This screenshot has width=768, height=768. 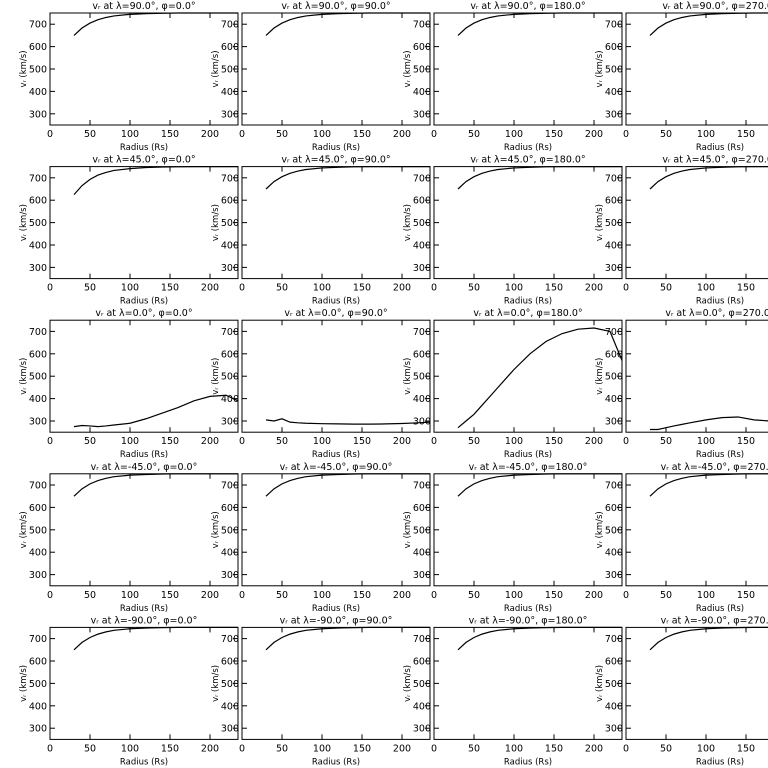 What do you see at coordinates (144, 620) in the screenshot?
I see `chart-title: vᵣ at λ=-90.0°, φ=0.0°` at bounding box center [144, 620].